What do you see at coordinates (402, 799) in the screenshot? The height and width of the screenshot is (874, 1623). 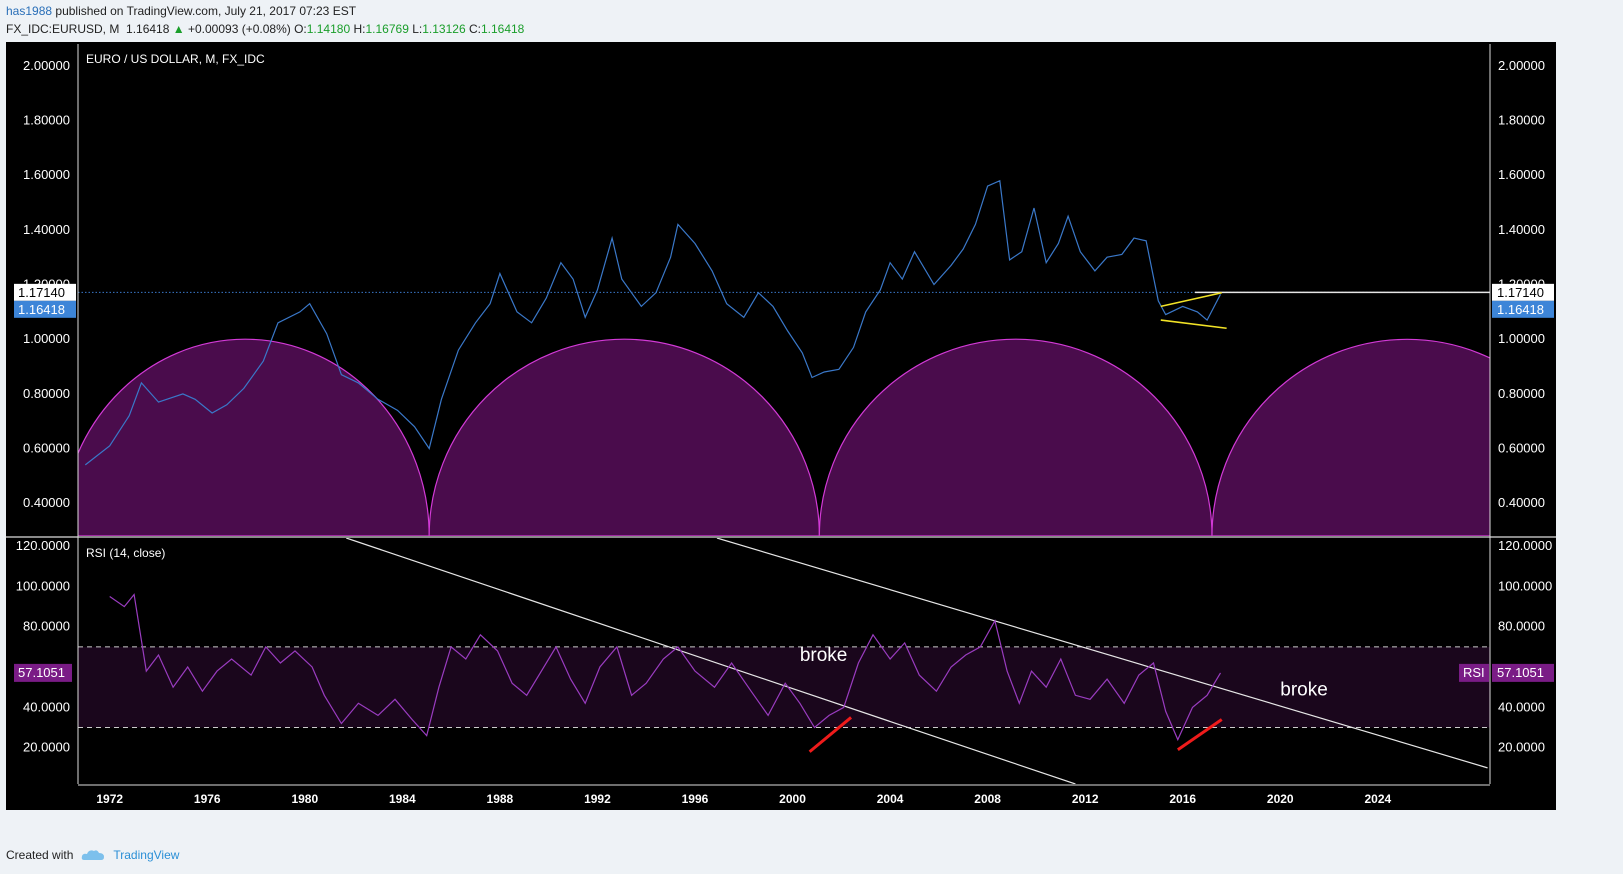 I see `x-tick-label: 1984` at bounding box center [402, 799].